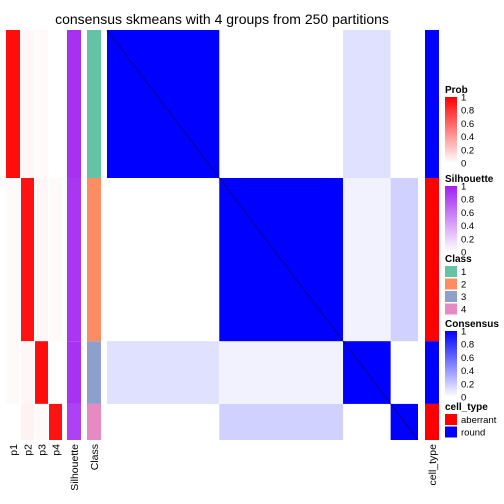  What do you see at coordinates (467, 137) in the screenshot?
I see `legend-tick-prob: 0.4` at bounding box center [467, 137].